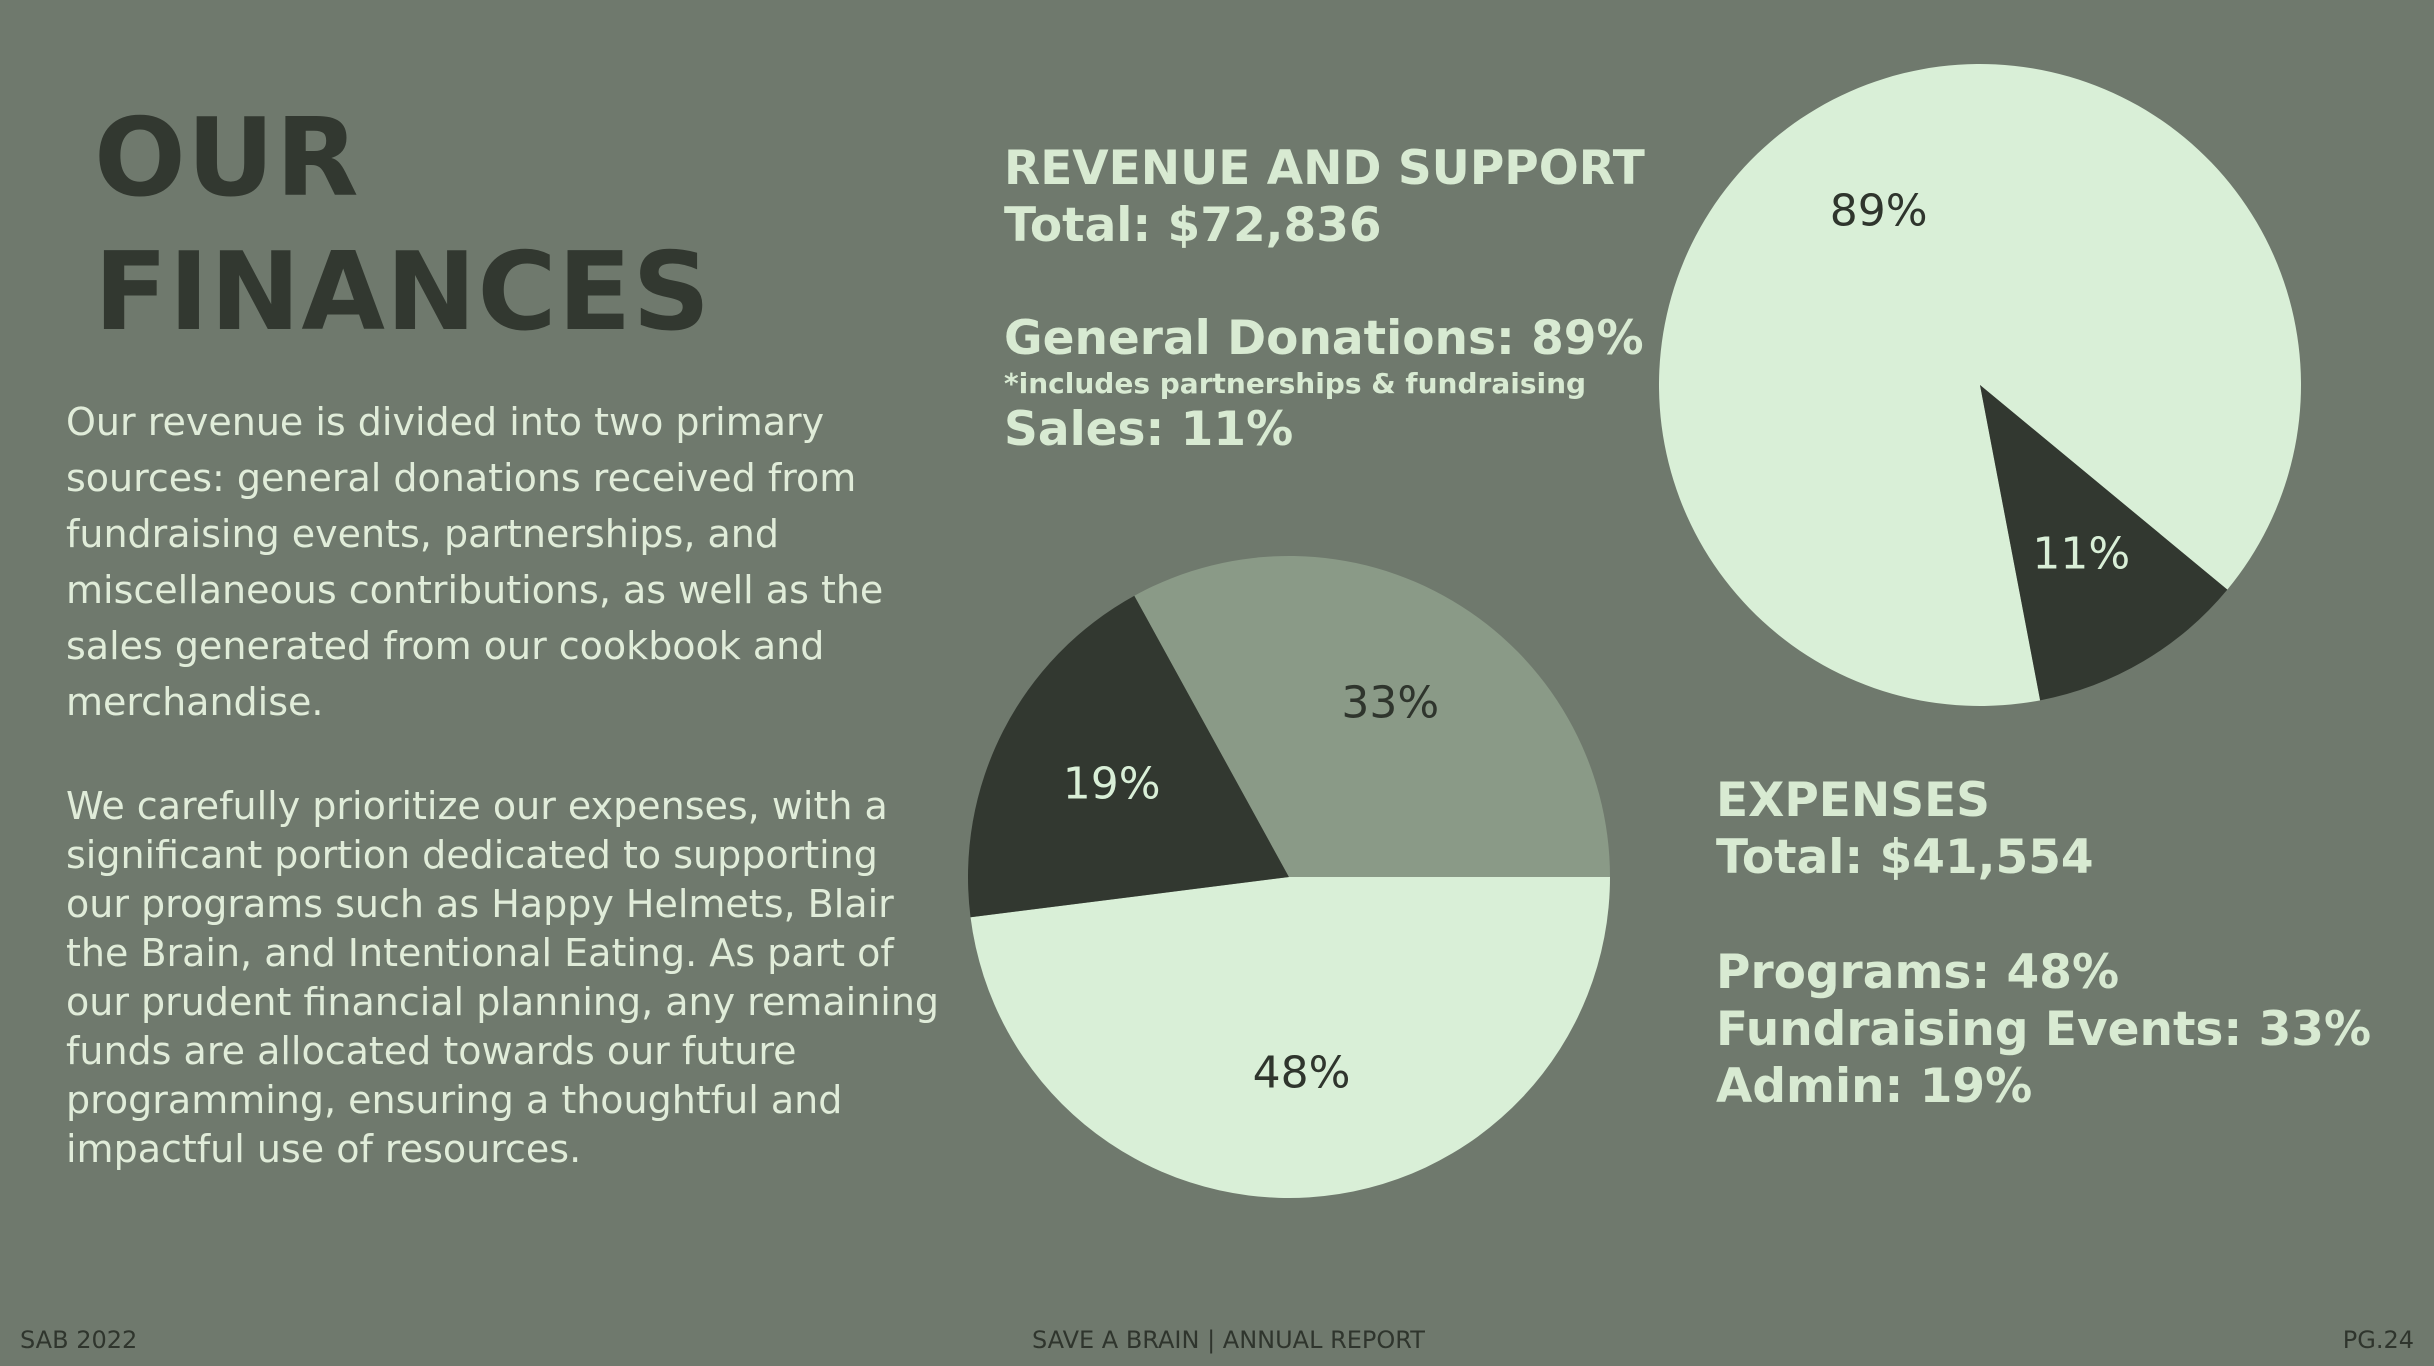 The image size is (2434, 1366). Describe the element at coordinates (1295, 383) in the screenshot. I see `revenue-donations-note: *includes partnerships & fundraising` at that location.